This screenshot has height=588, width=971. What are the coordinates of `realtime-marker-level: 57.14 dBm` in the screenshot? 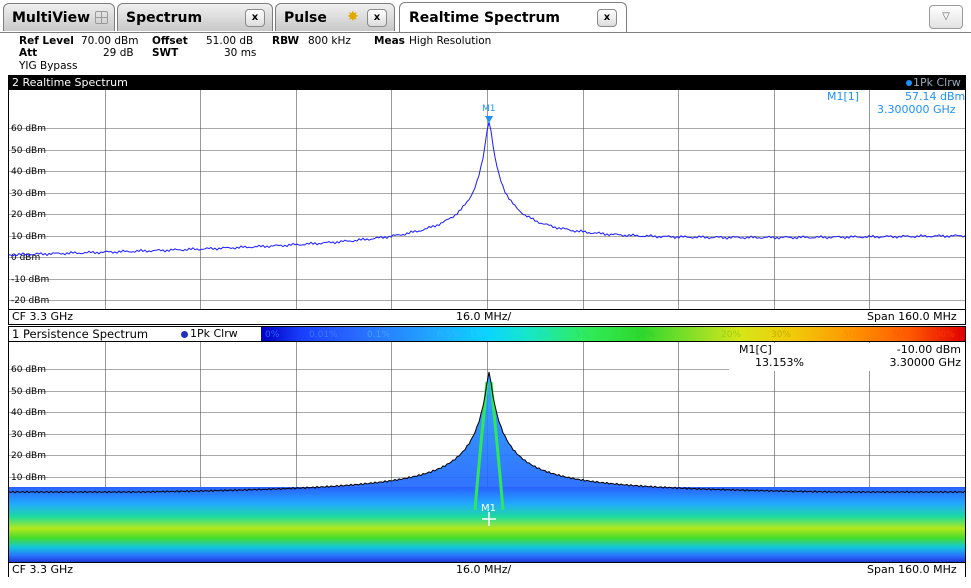 It's located at (935, 96).